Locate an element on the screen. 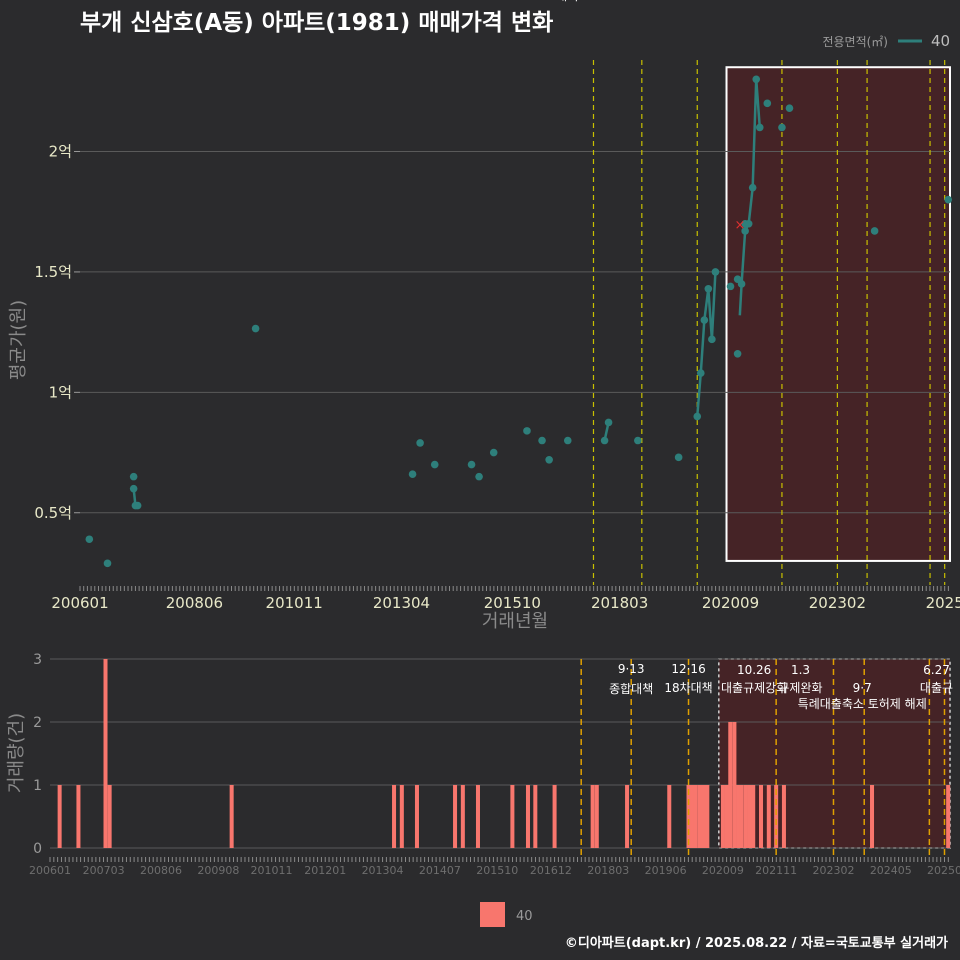 The image size is (960, 960). y-axis-label: 평균가(원) is located at coordinates (18, 340).